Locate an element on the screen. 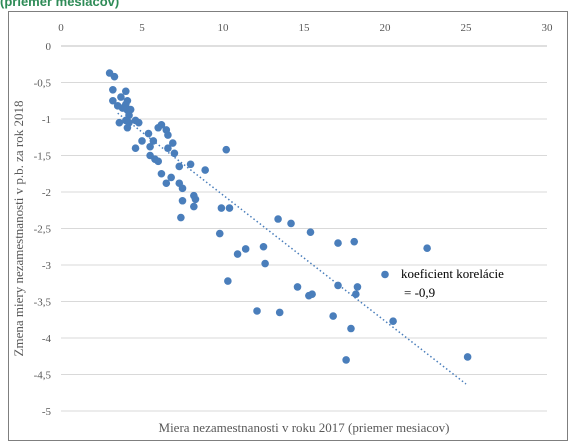  y-tick-labels: 0 -0,5 -1 -1,5 -2 -2,5 -3 -3,5 -4 -4,5 -5 is located at coordinates (43, 229).